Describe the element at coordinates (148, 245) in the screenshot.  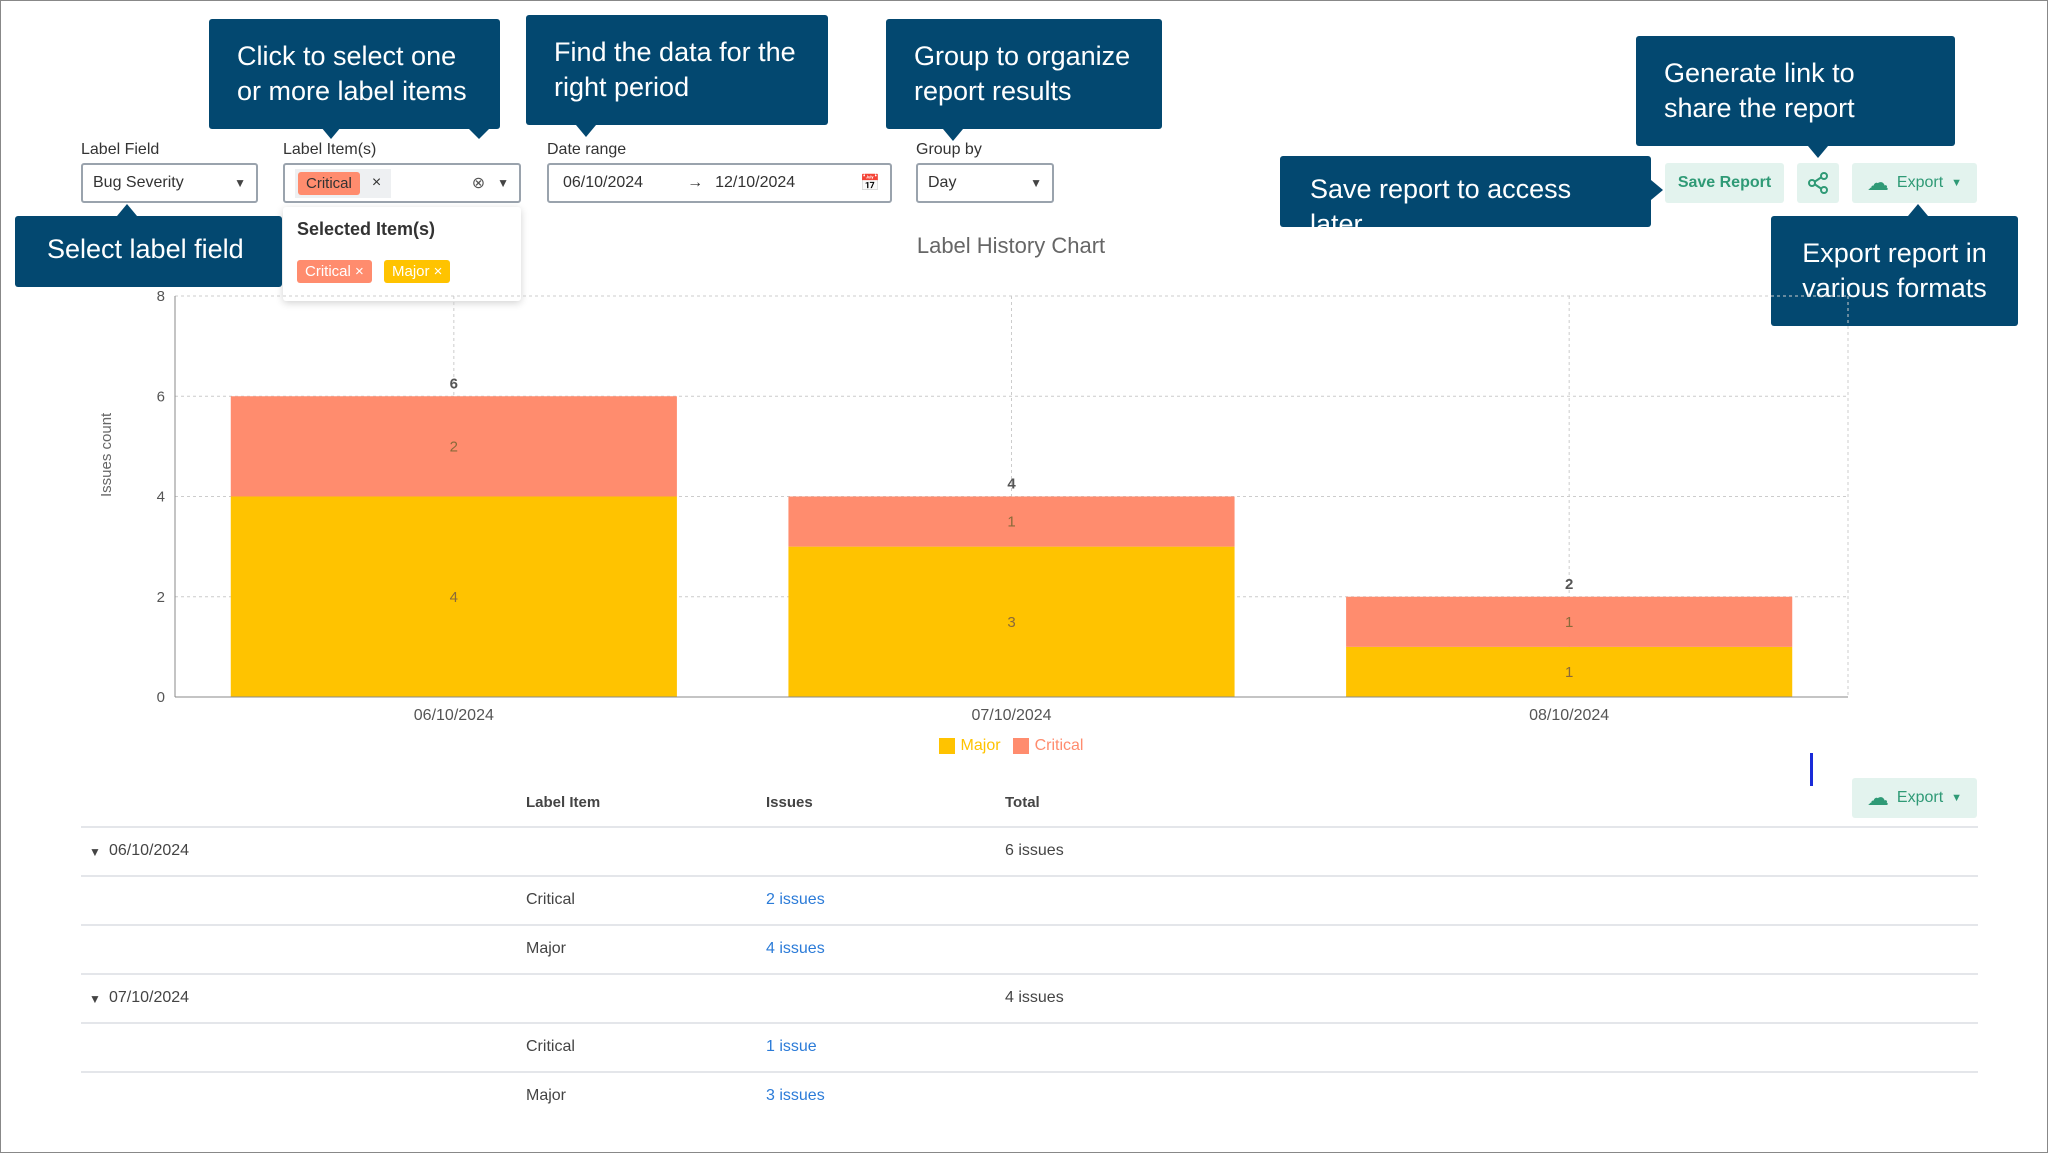
I see `tooltip-label-field: Select label field` at that location.